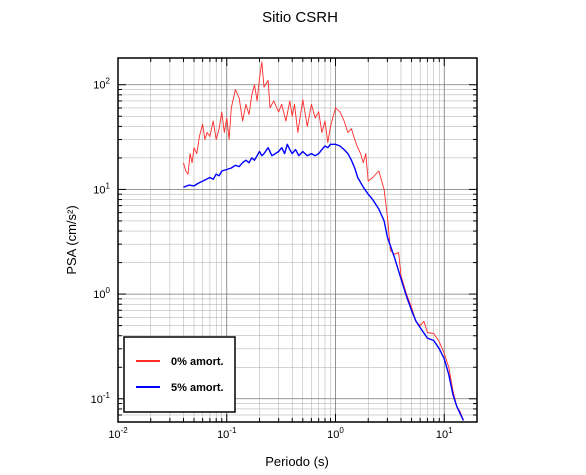 This screenshot has width=586, height=475. I want to click on x-tick-label: 10⁻², so click(118, 433).